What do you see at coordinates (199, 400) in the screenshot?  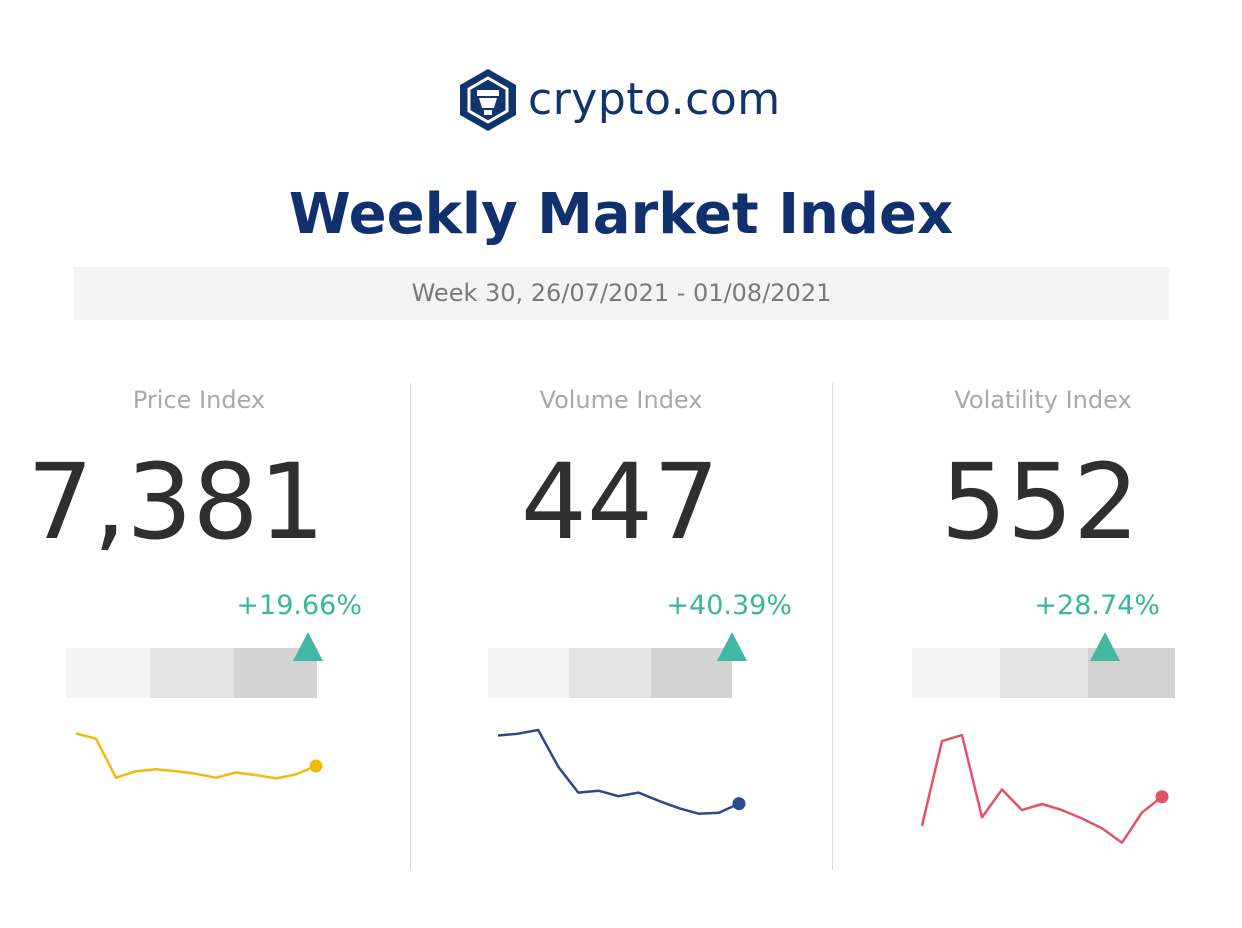 I see `price-index-label: Price Index` at bounding box center [199, 400].